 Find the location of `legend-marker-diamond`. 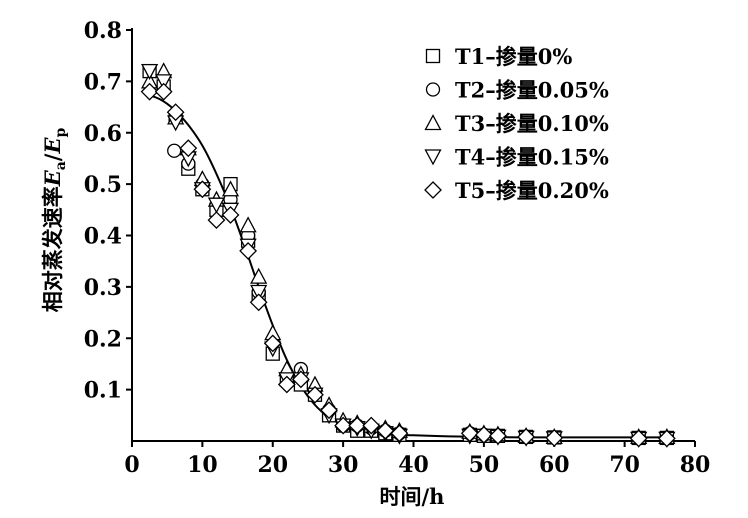

legend-marker-diamond is located at coordinates (433, 190).